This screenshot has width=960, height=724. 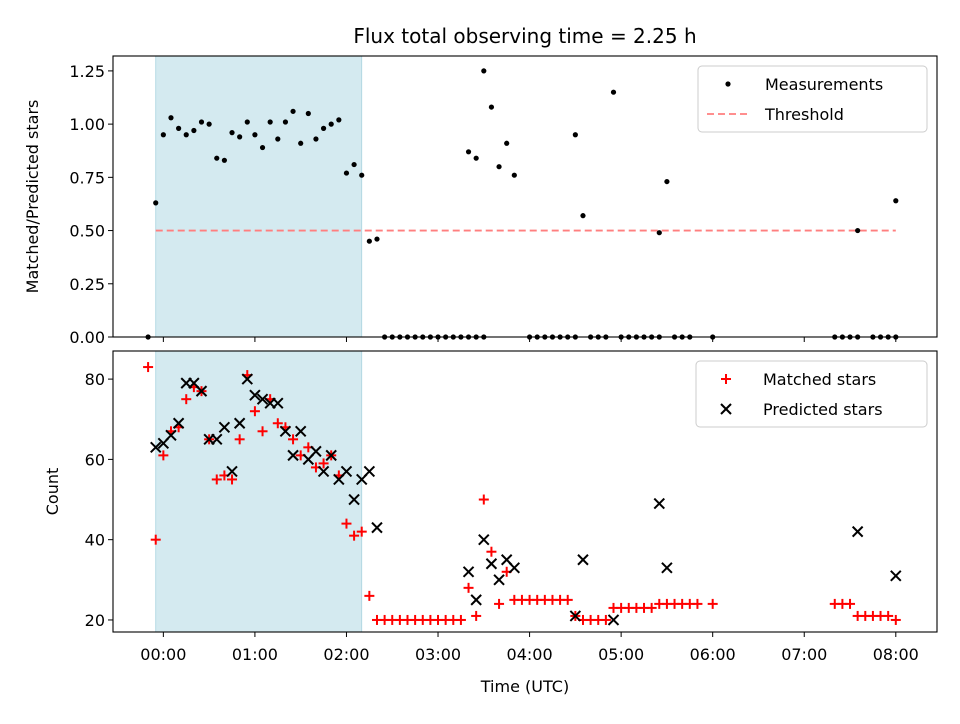 I want to click on y-axis-label: Count, so click(x=52, y=492).